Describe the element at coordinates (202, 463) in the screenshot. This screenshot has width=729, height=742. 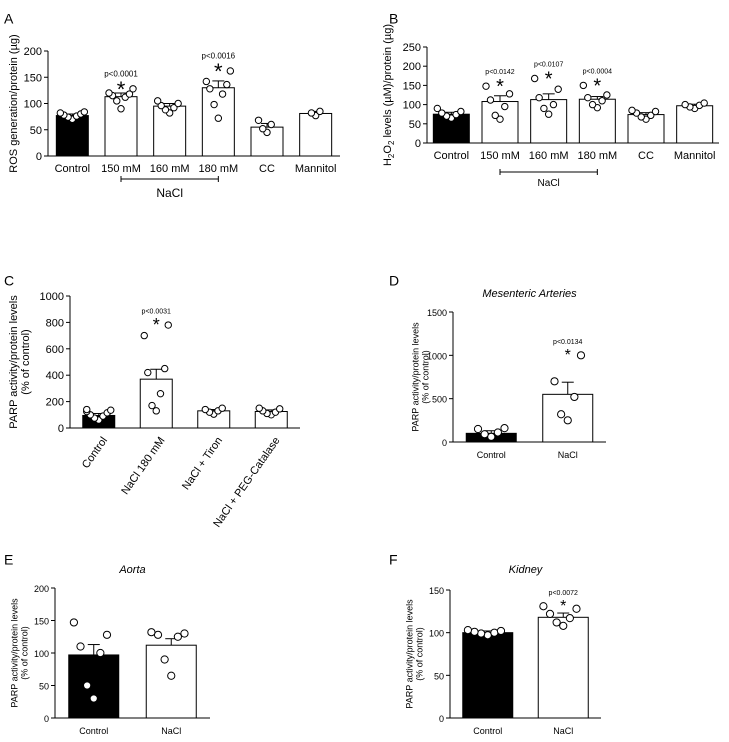
I see `x-tick-label: NaCl + Tiron` at that location.